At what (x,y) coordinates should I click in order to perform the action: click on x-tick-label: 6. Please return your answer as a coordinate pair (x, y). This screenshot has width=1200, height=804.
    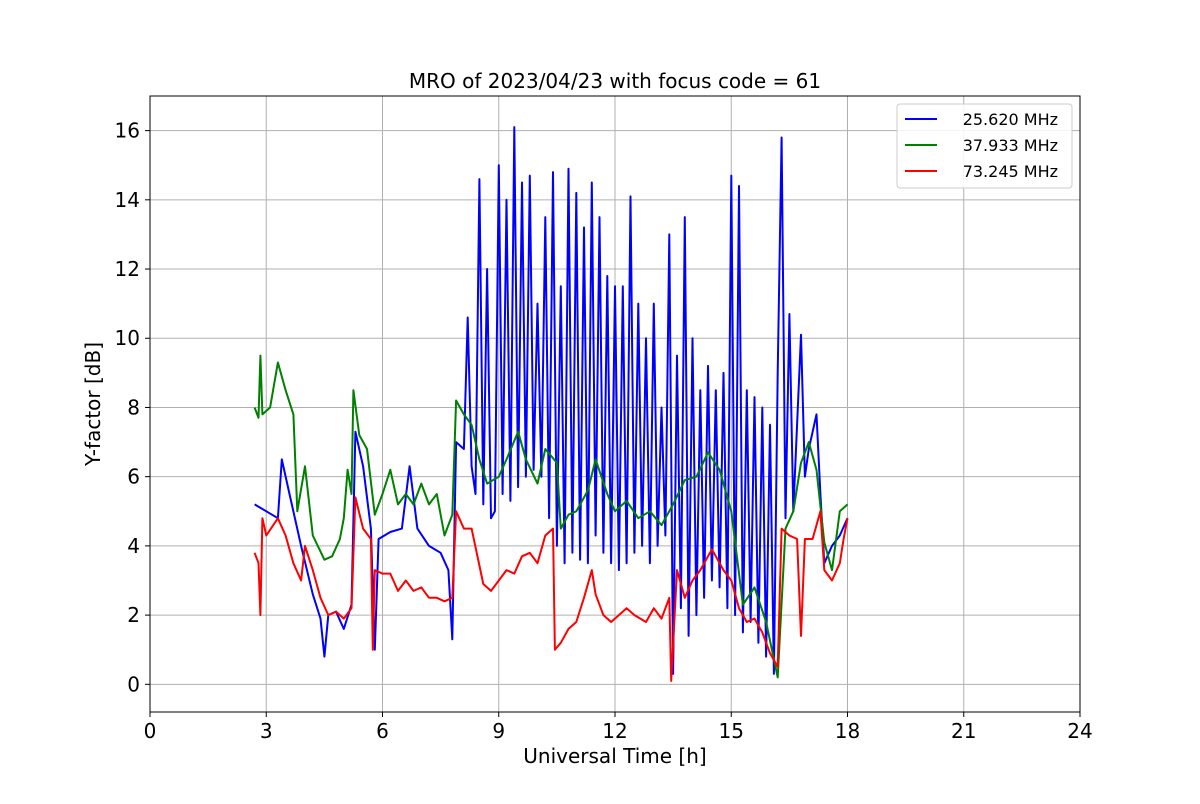
    Looking at the image, I should click on (382, 731).